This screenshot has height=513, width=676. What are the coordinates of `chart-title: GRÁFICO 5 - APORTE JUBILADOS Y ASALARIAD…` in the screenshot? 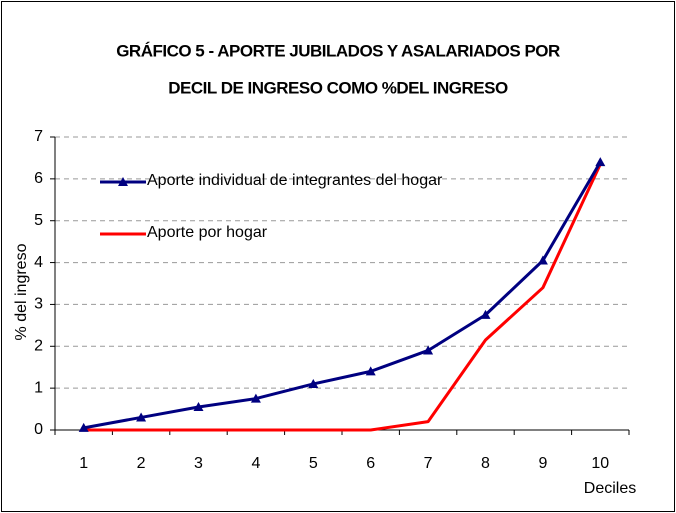 It's located at (338, 50).